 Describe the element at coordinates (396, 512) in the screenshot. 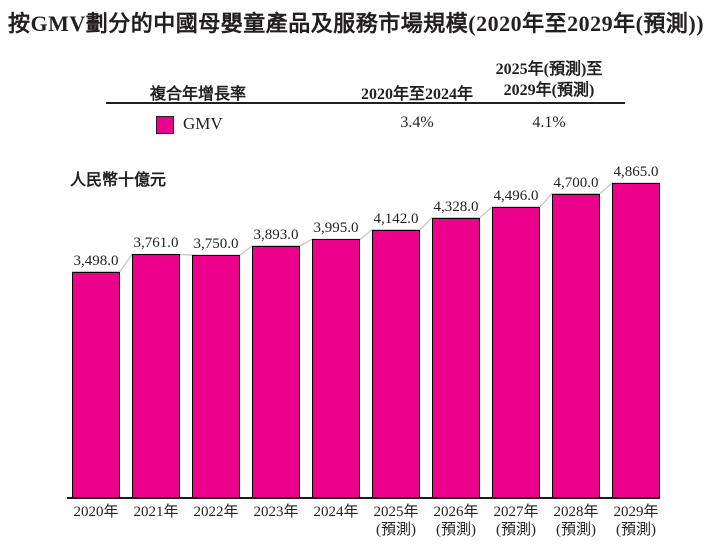

I see `x-tick-year-2025: 2025年` at that location.